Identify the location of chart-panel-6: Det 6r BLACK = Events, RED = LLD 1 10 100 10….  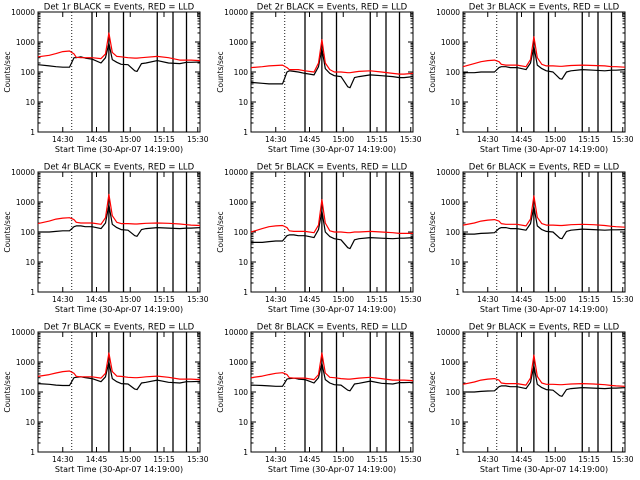
(531, 239).